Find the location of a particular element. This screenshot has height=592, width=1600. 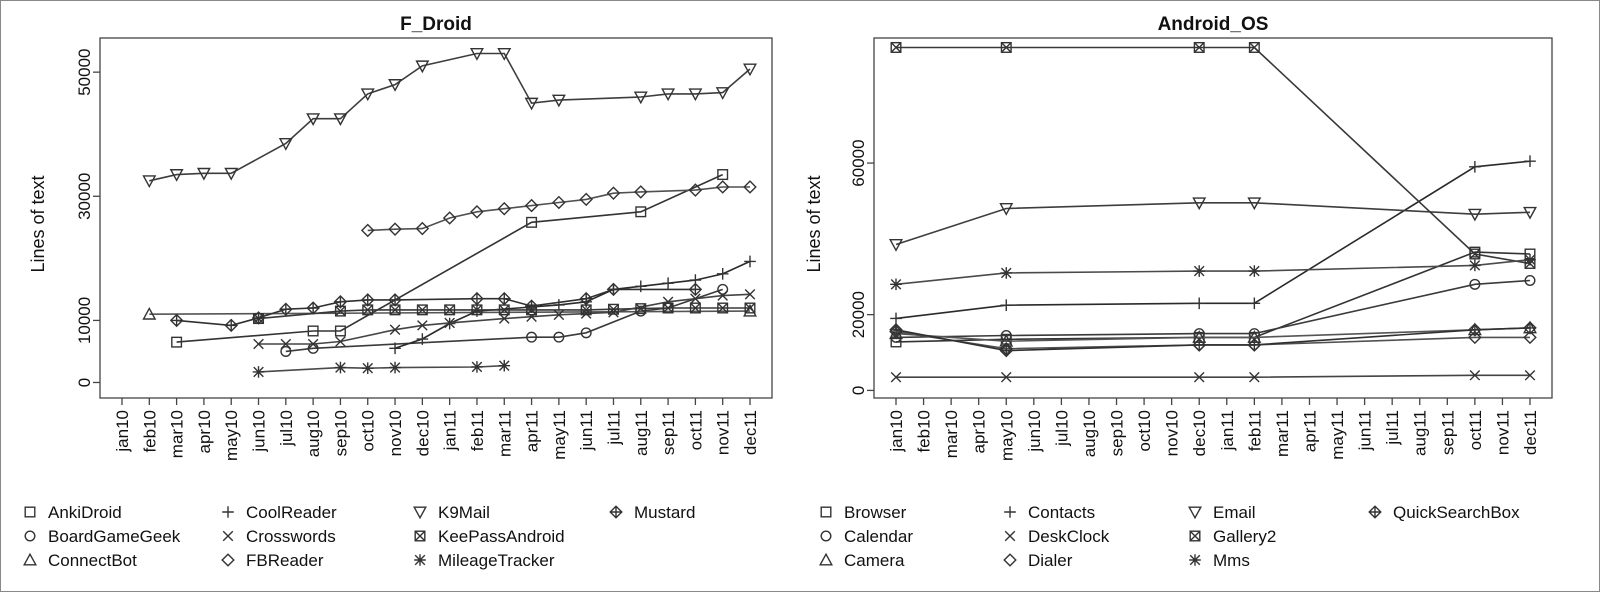

x-tick-label: may10 is located at coordinates (231, 435).